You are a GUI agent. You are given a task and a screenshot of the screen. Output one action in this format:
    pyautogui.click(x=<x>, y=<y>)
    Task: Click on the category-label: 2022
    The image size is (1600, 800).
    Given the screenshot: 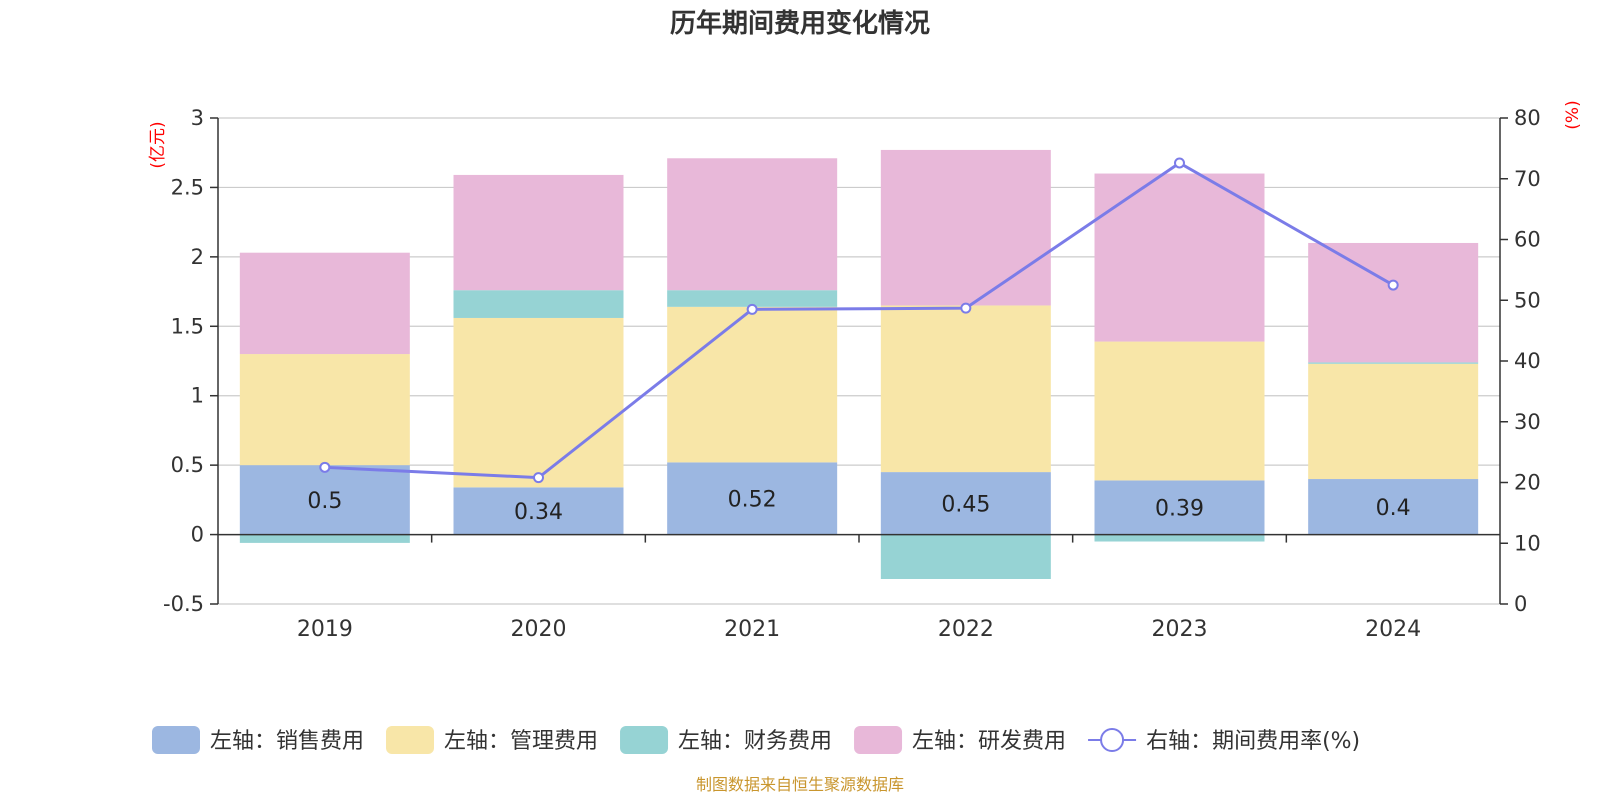 What is the action you would take?
    pyautogui.click(x=966, y=629)
    